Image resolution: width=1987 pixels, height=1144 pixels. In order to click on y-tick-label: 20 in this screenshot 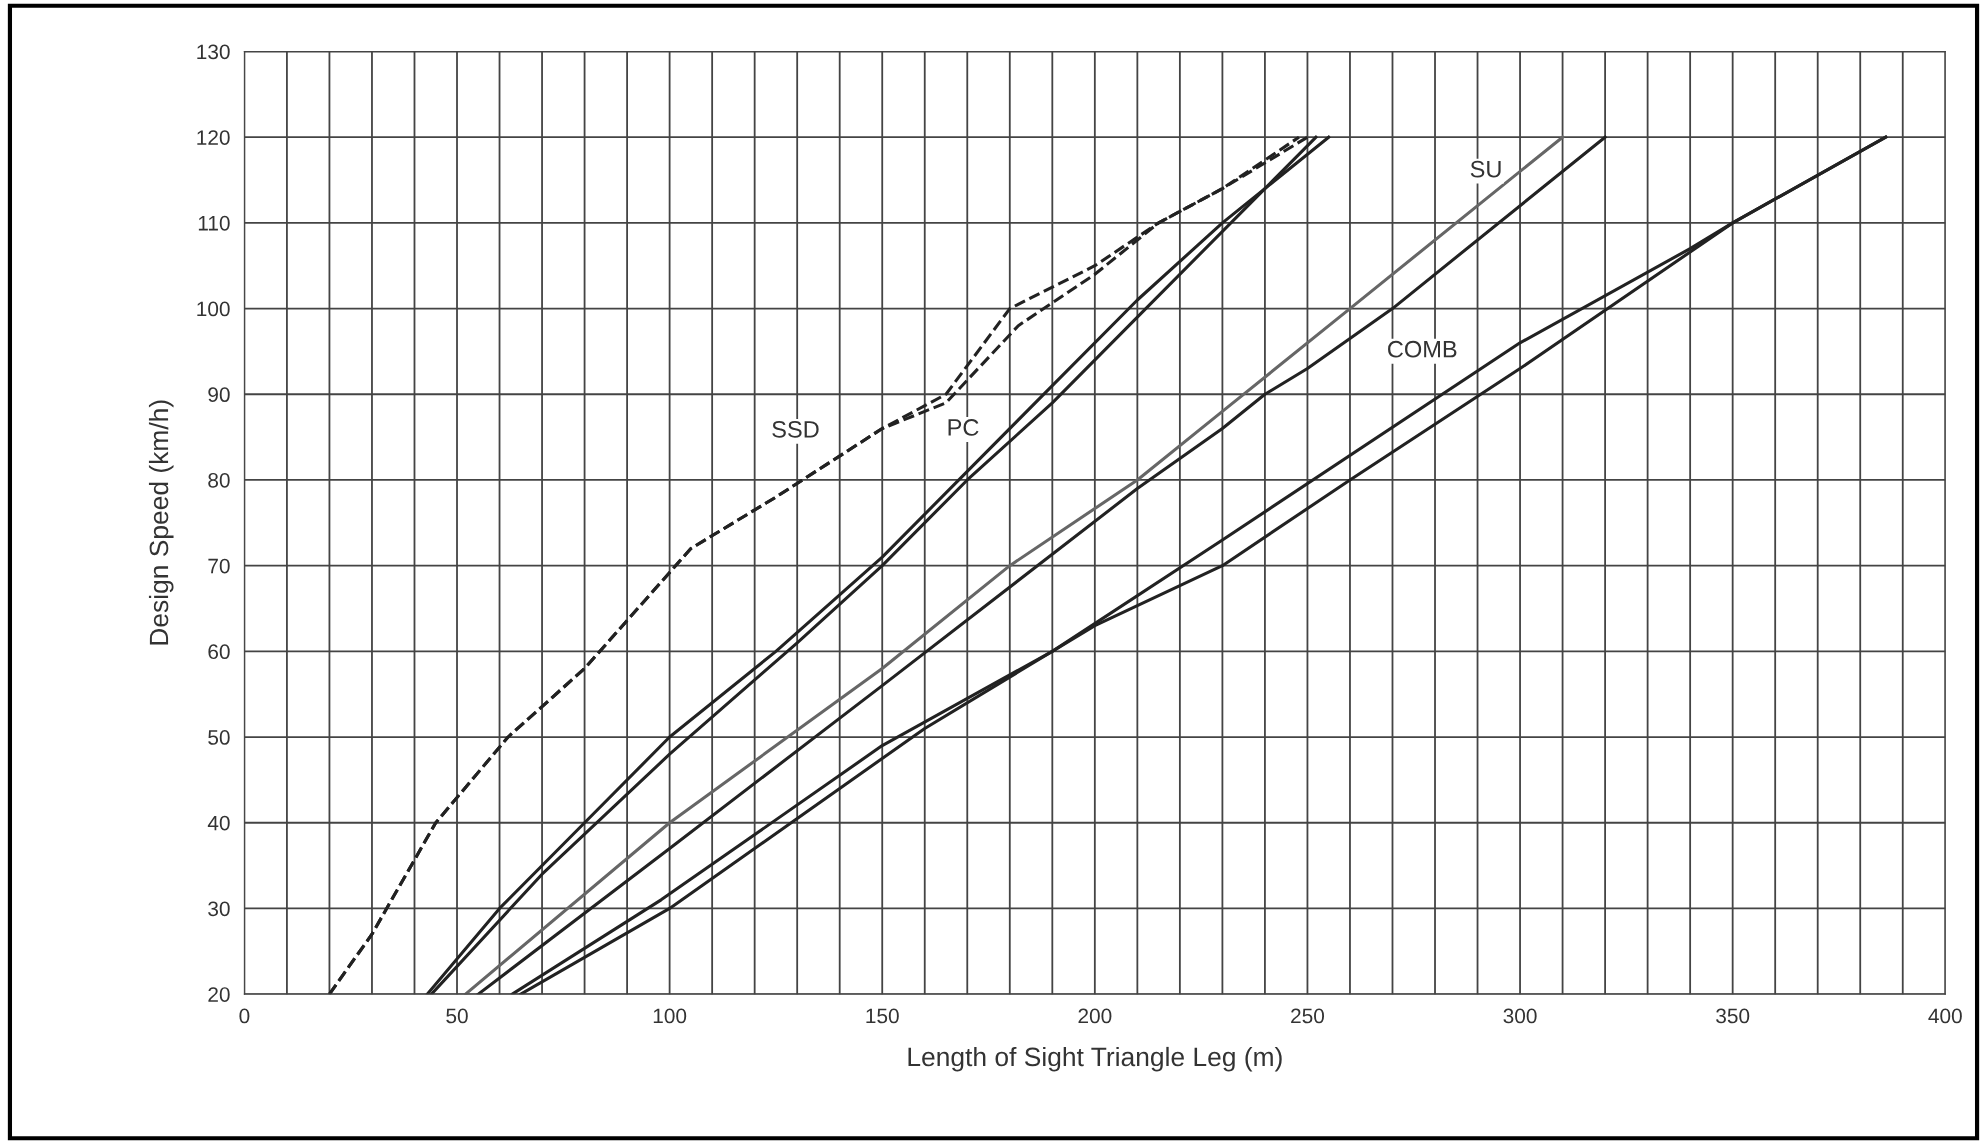, I will do `click(219, 994)`.